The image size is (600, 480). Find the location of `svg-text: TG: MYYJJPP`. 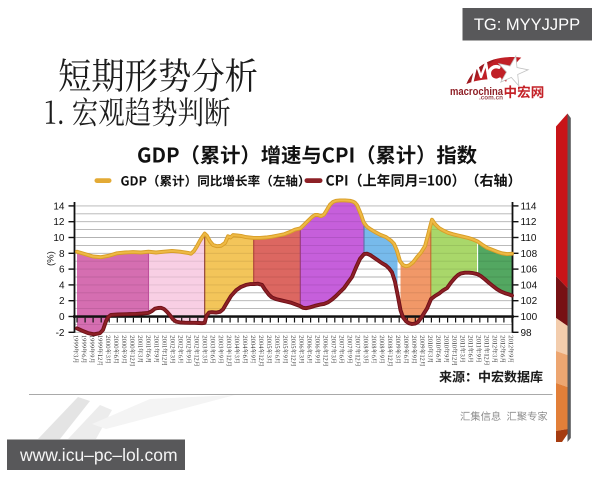

svg-text: TG: MYYJJPP is located at coordinates (527, 25).